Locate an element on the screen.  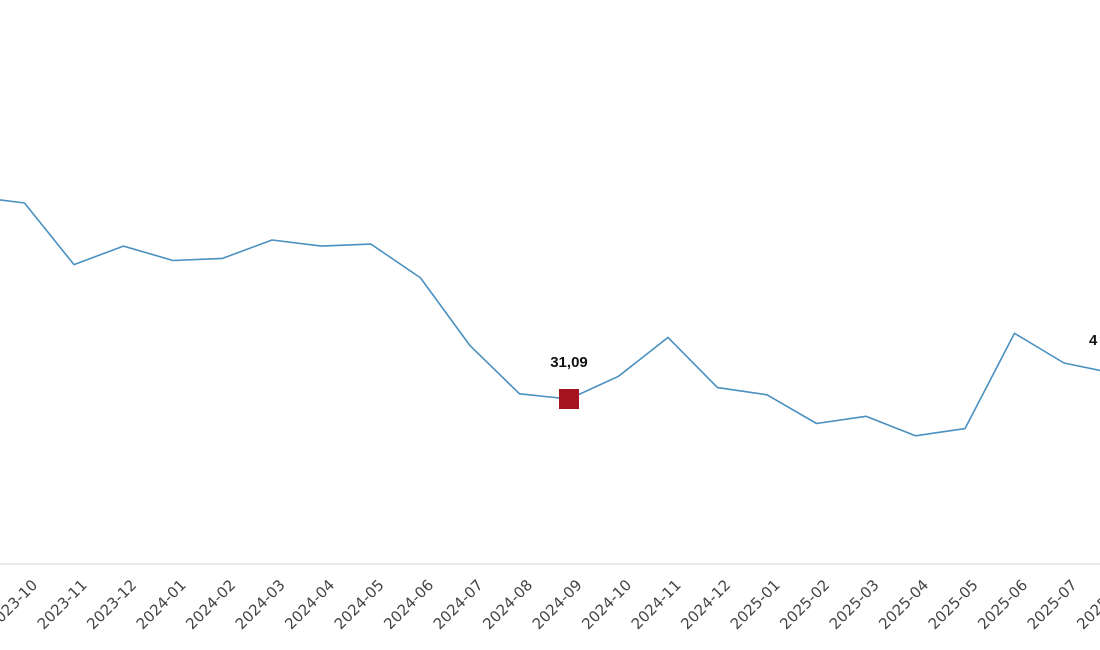
x-tick-label: 2023-12 is located at coordinates (111, 604).